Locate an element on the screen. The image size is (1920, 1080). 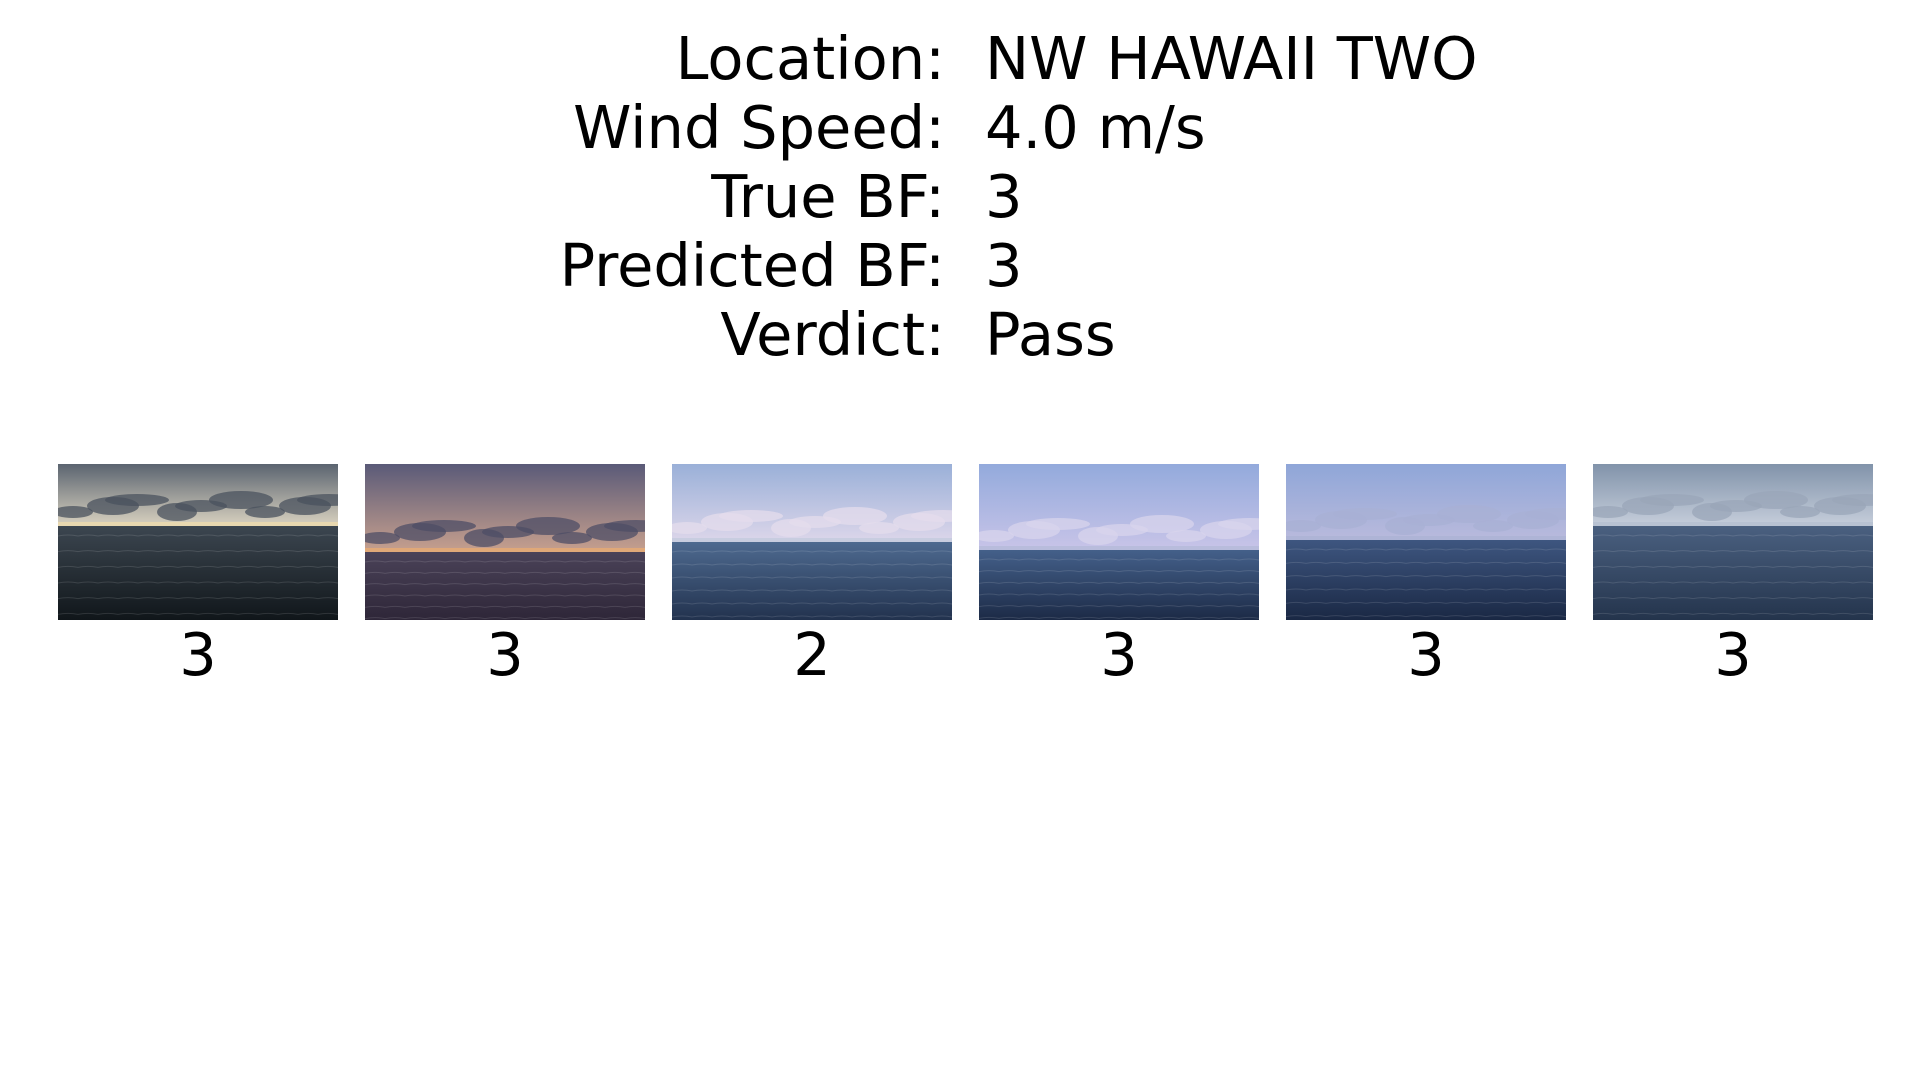
true-bf-row: True BF: 3 is located at coordinates (960, 196).